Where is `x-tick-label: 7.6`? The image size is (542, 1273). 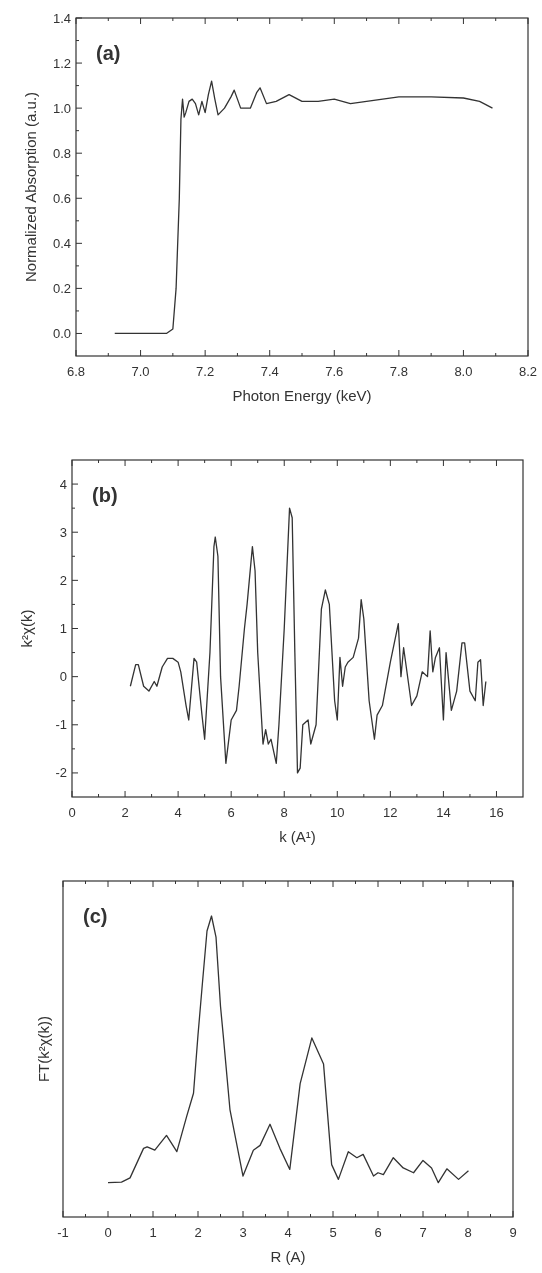
x-tick-label: 7.6 is located at coordinates (334, 371).